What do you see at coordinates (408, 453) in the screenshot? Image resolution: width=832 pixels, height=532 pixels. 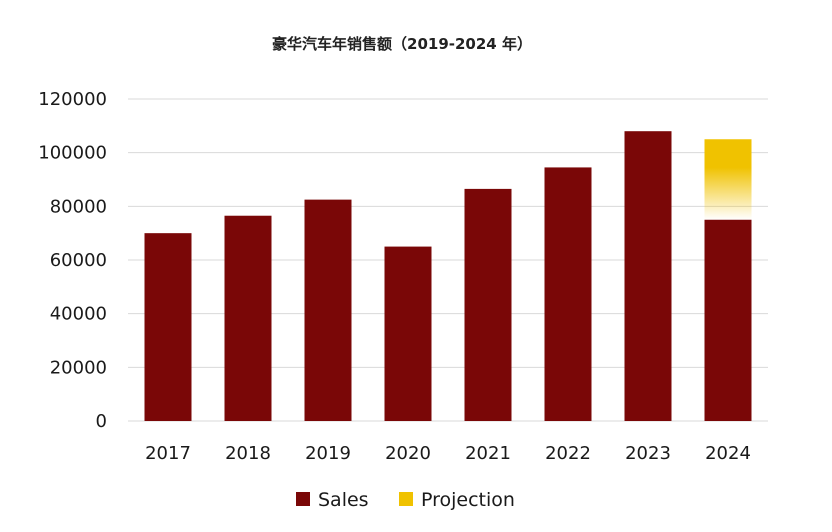 I see `x-tick-label: 2020` at bounding box center [408, 453].